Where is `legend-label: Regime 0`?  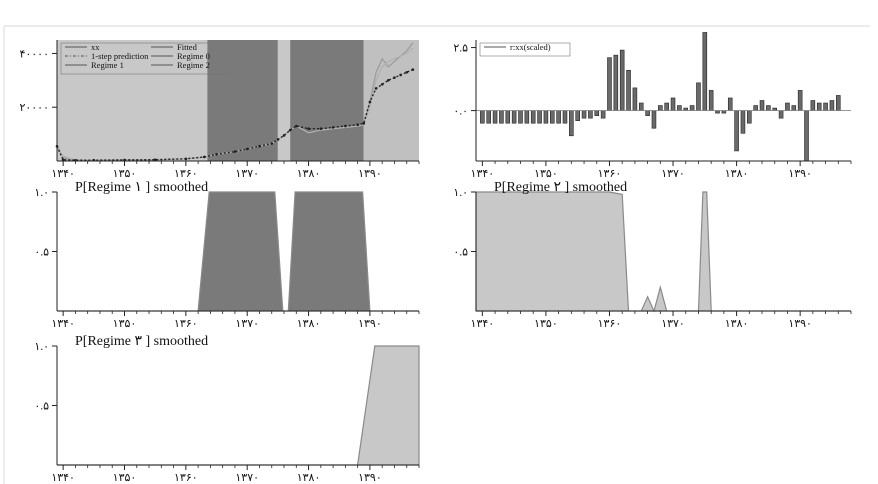 legend-label: Regime 0 is located at coordinates (193, 56).